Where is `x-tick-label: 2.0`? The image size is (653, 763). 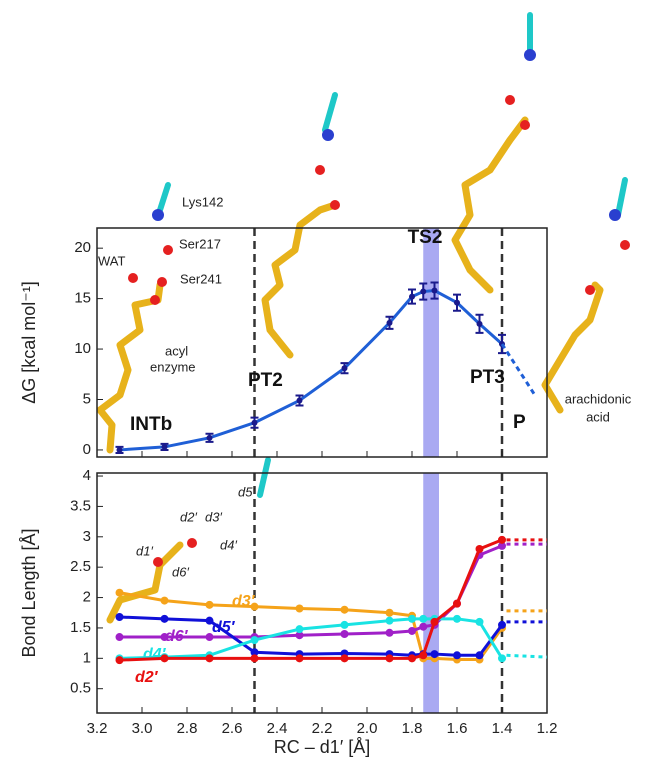 x-tick-label: 2.0 is located at coordinates (367, 728).